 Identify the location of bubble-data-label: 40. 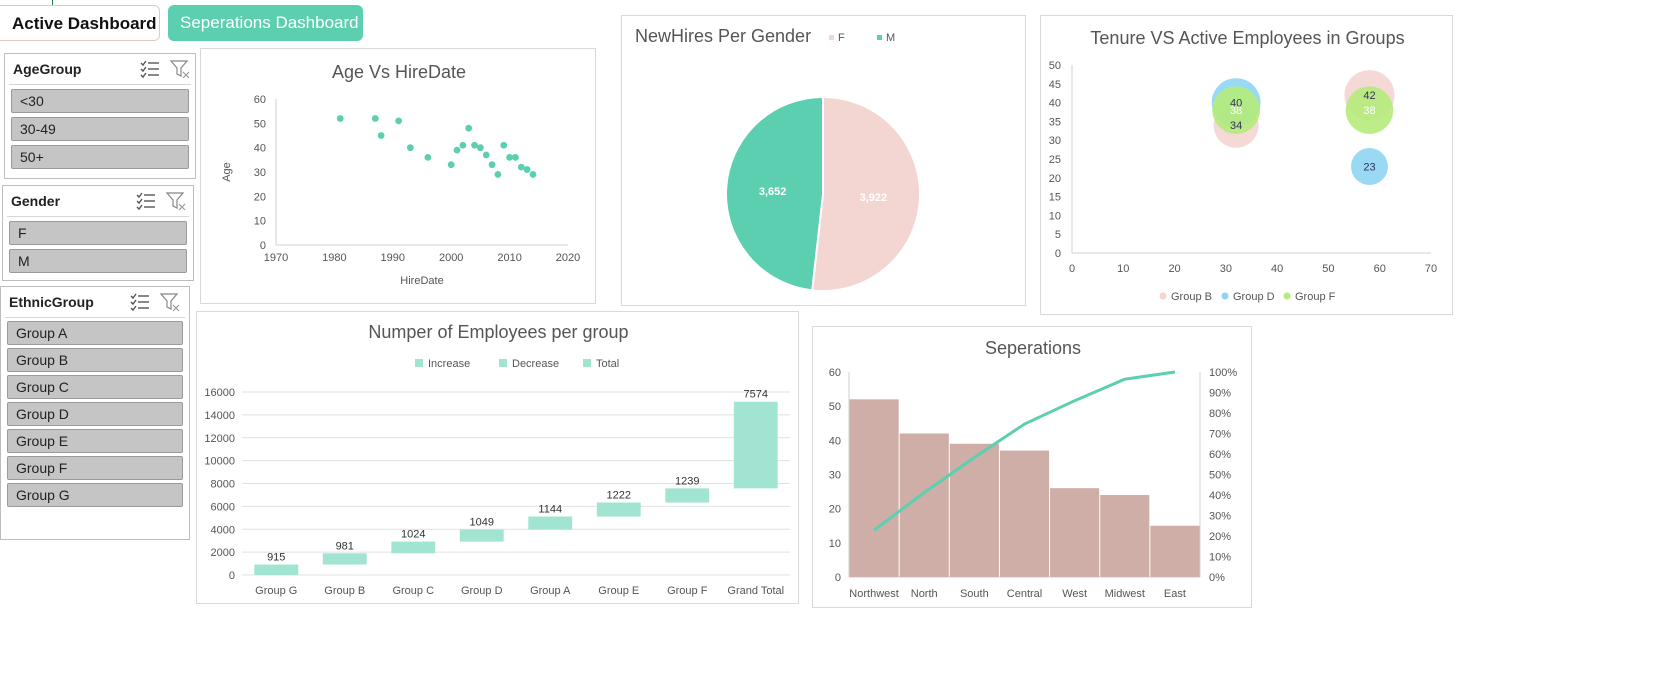
(1236, 104).